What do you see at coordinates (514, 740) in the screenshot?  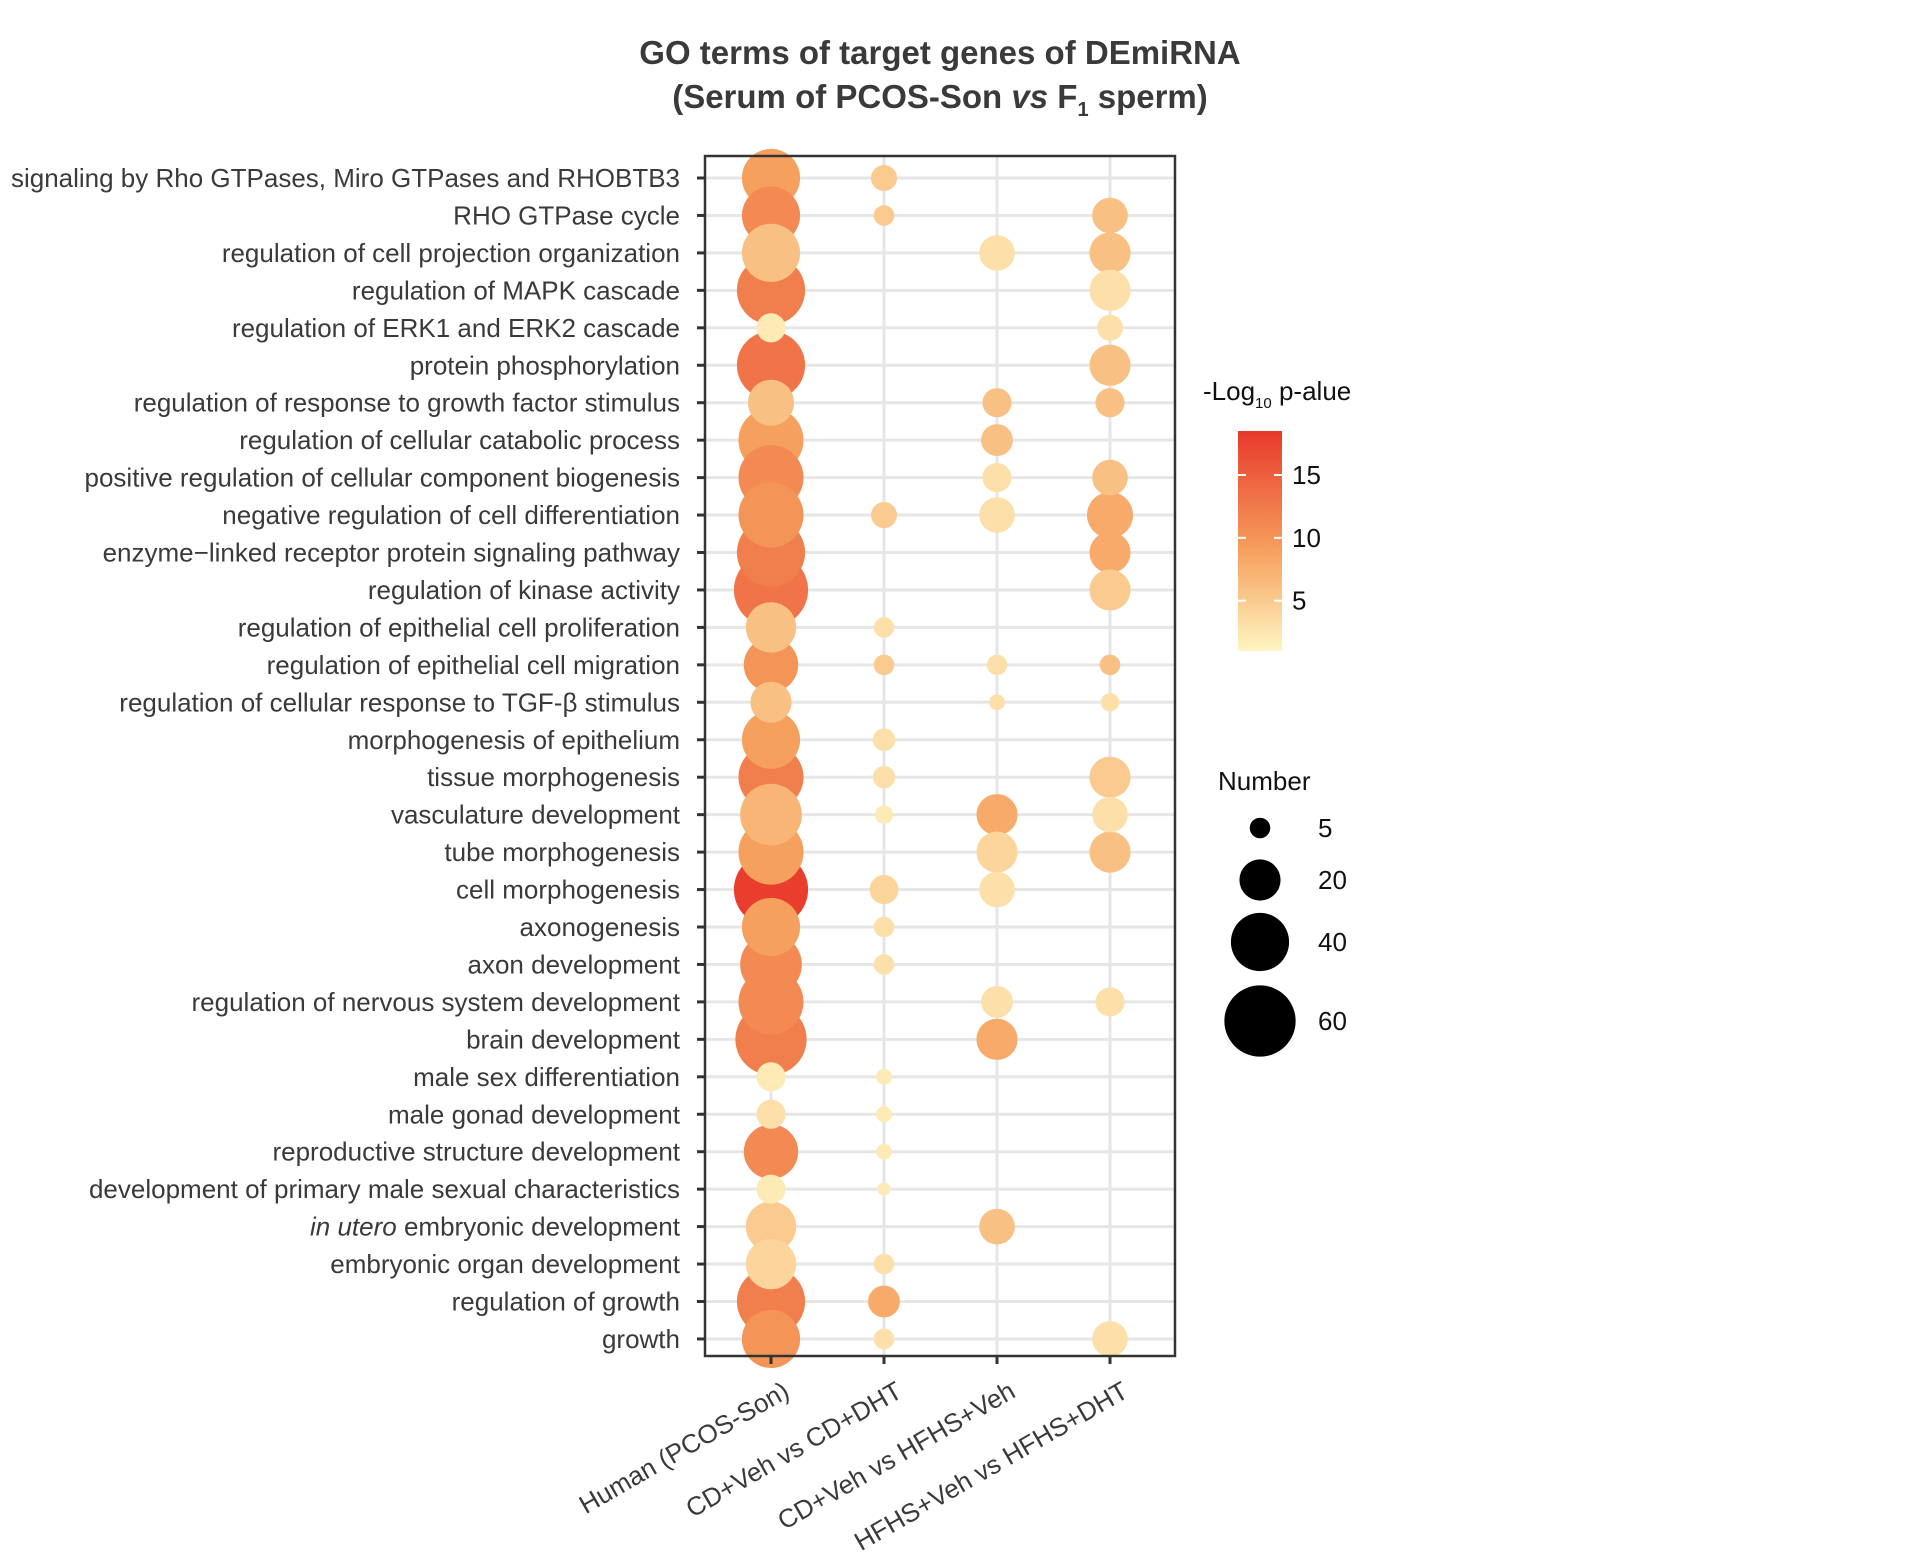 I see `y-label: morphogenesis of epithelium` at bounding box center [514, 740].